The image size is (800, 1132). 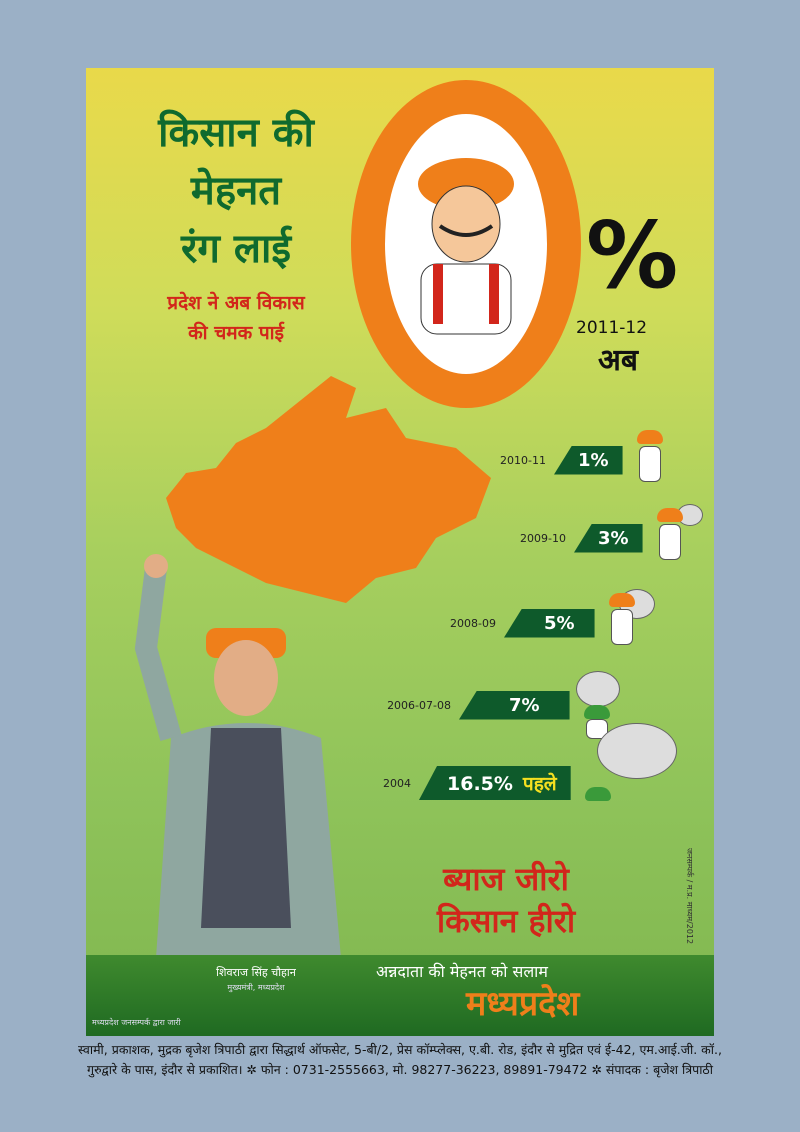 What do you see at coordinates (523, 460) in the screenshot?
I see `rate-year: 2010-11` at bounding box center [523, 460].